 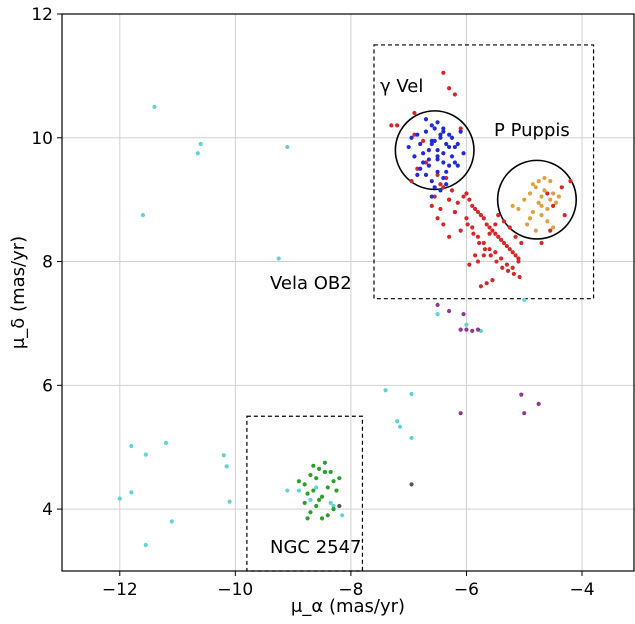 I want to click on x-tick-label: −6, so click(x=466, y=590).